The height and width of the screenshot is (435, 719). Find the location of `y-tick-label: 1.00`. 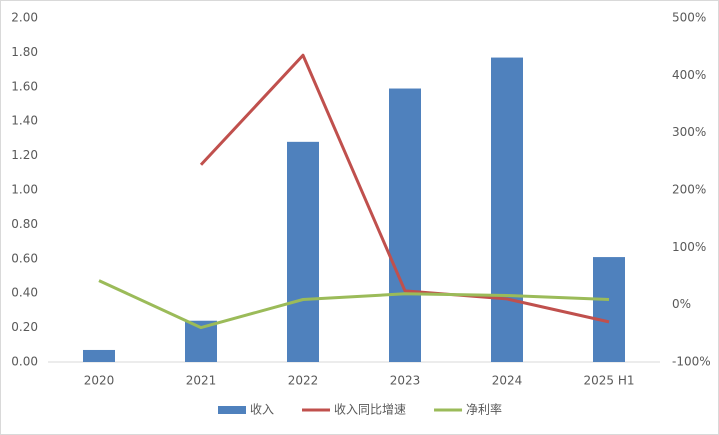

y-tick-label: 1.00 is located at coordinates (24, 190).